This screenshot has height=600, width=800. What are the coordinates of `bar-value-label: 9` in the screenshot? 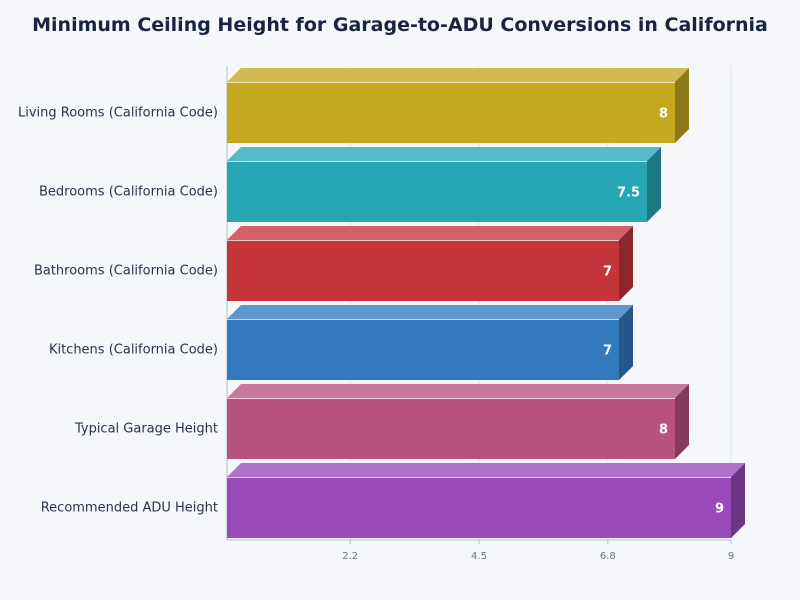 It's located at (719, 509).